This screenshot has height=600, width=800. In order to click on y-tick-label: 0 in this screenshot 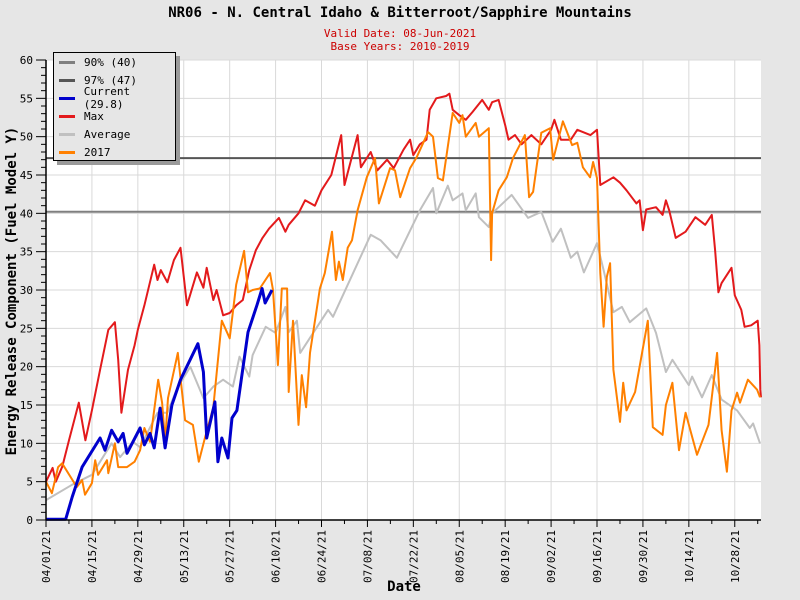, I will do `click(29, 520)`.